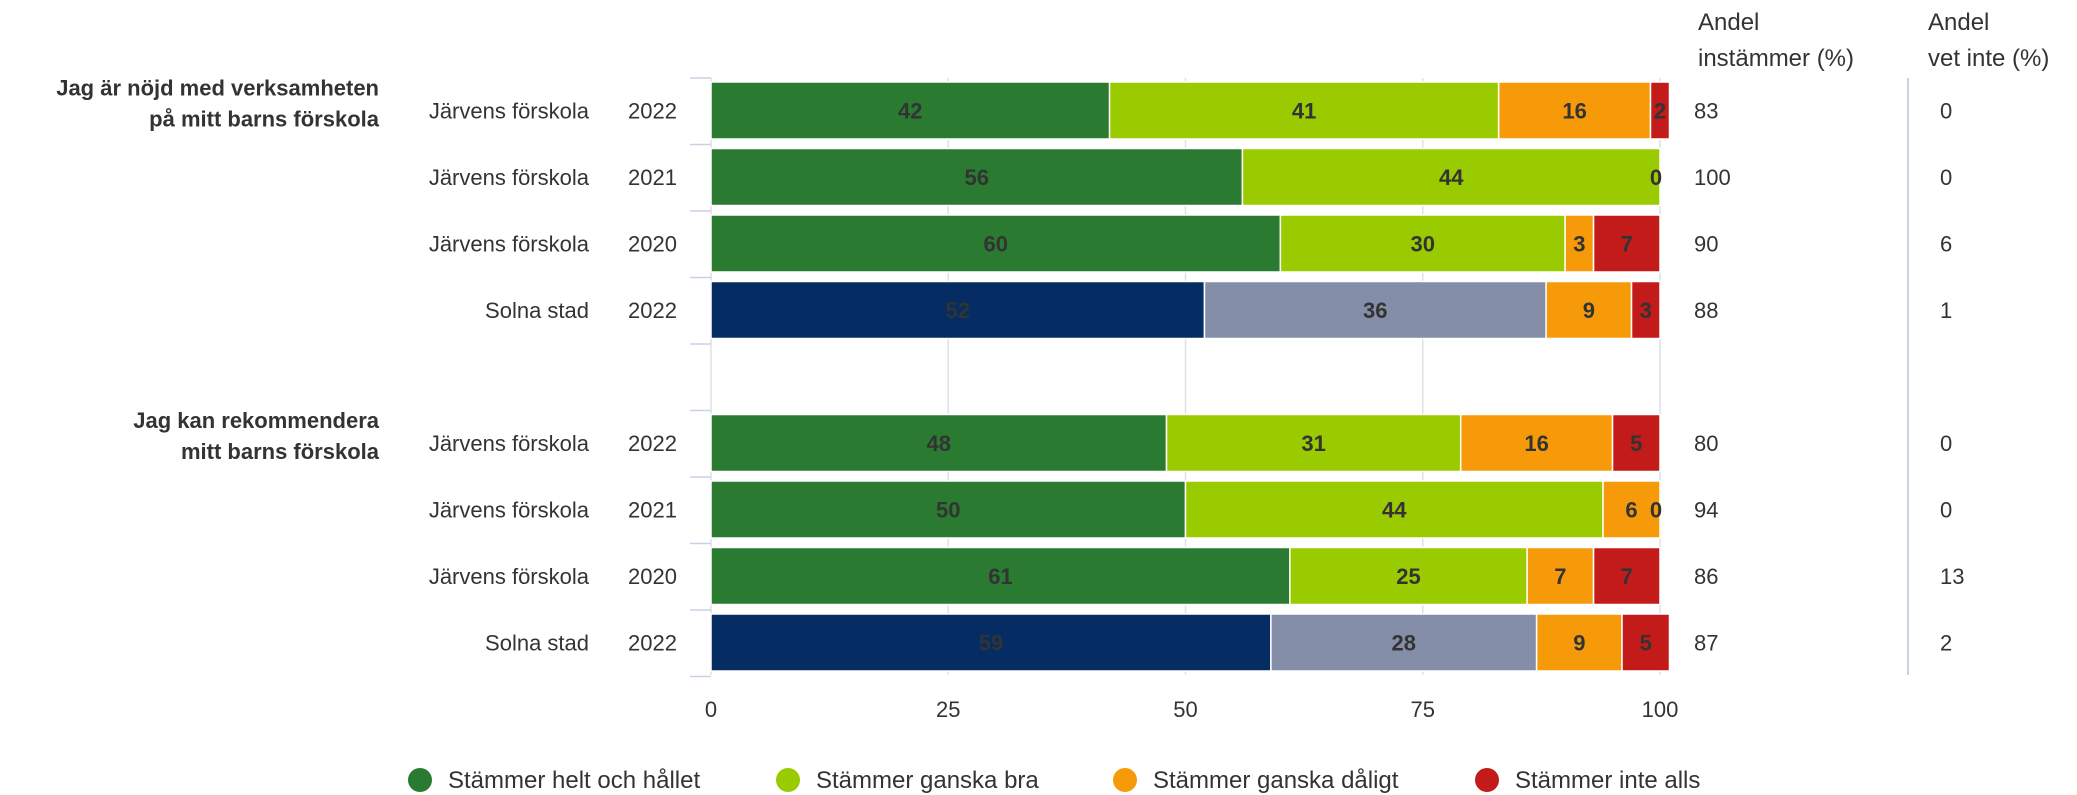  I want to click on year-label: 2021, so click(652, 510).